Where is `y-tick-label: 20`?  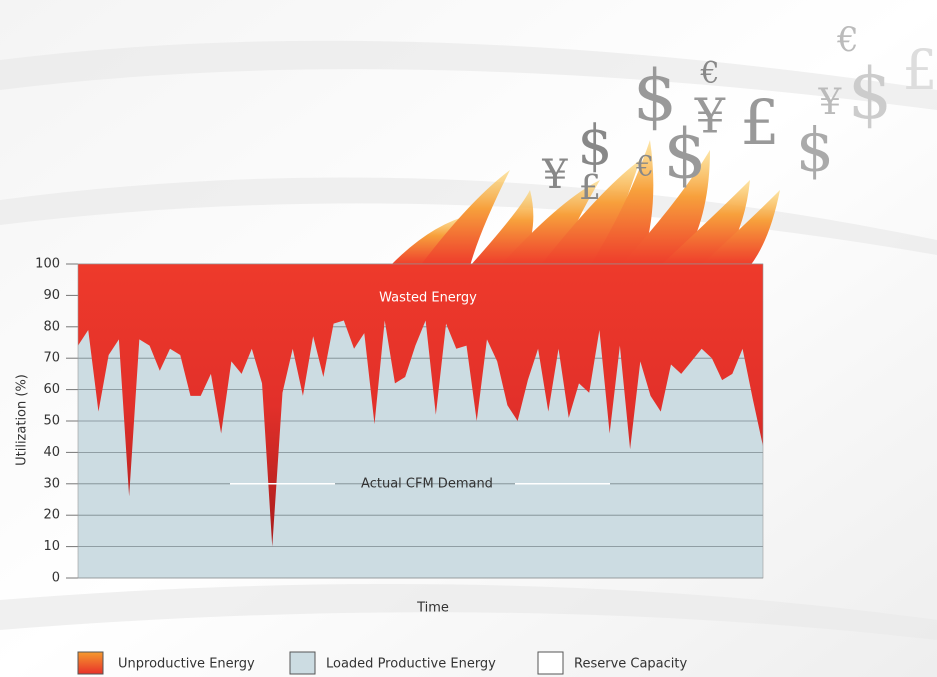
y-tick-label: 20 is located at coordinates (51, 515).